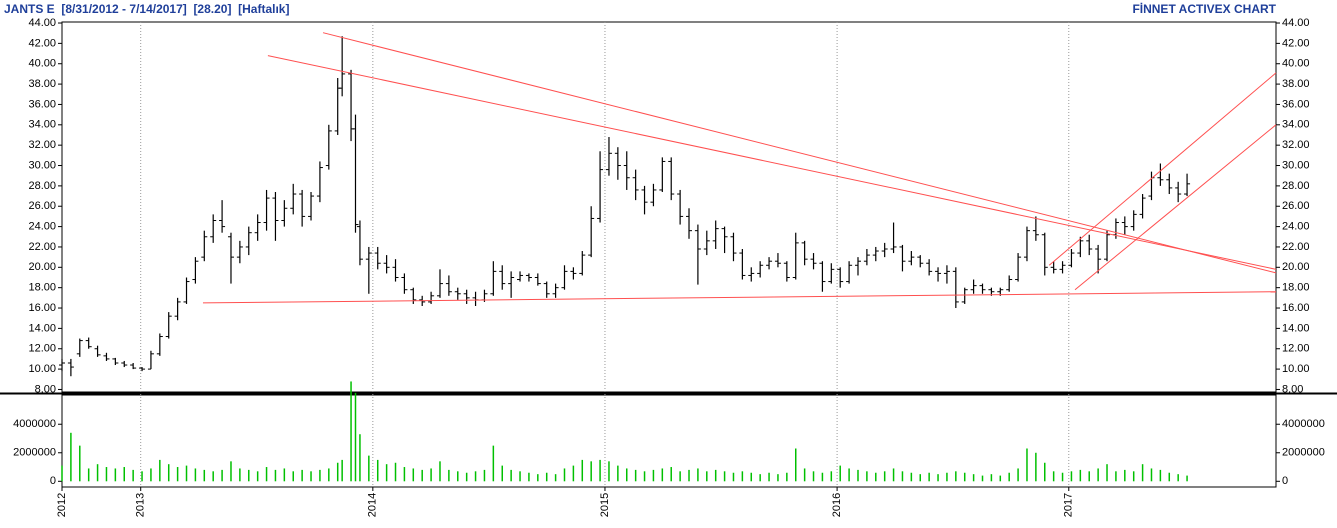 This screenshot has width=1337, height=528. What do you see at coordinates (141, 505) in the screenshot?
I see `x-tick-label: 2013` at bounding box center [141, 505].